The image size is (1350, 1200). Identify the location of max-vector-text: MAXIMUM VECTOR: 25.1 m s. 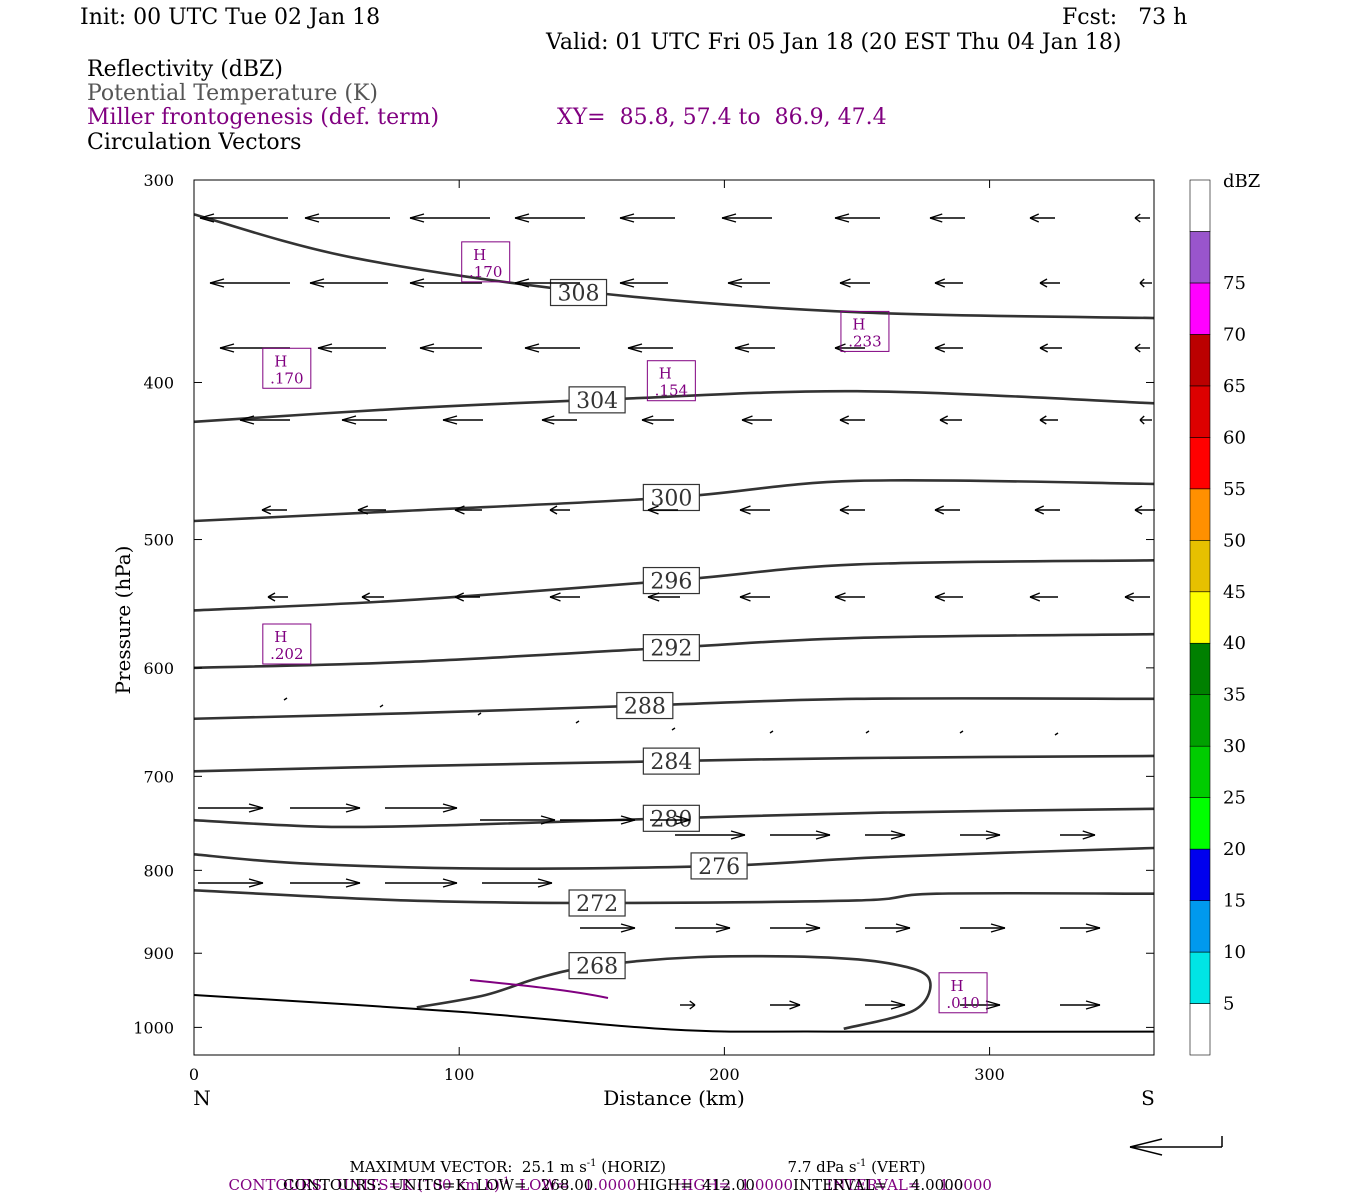
(468, 1167).